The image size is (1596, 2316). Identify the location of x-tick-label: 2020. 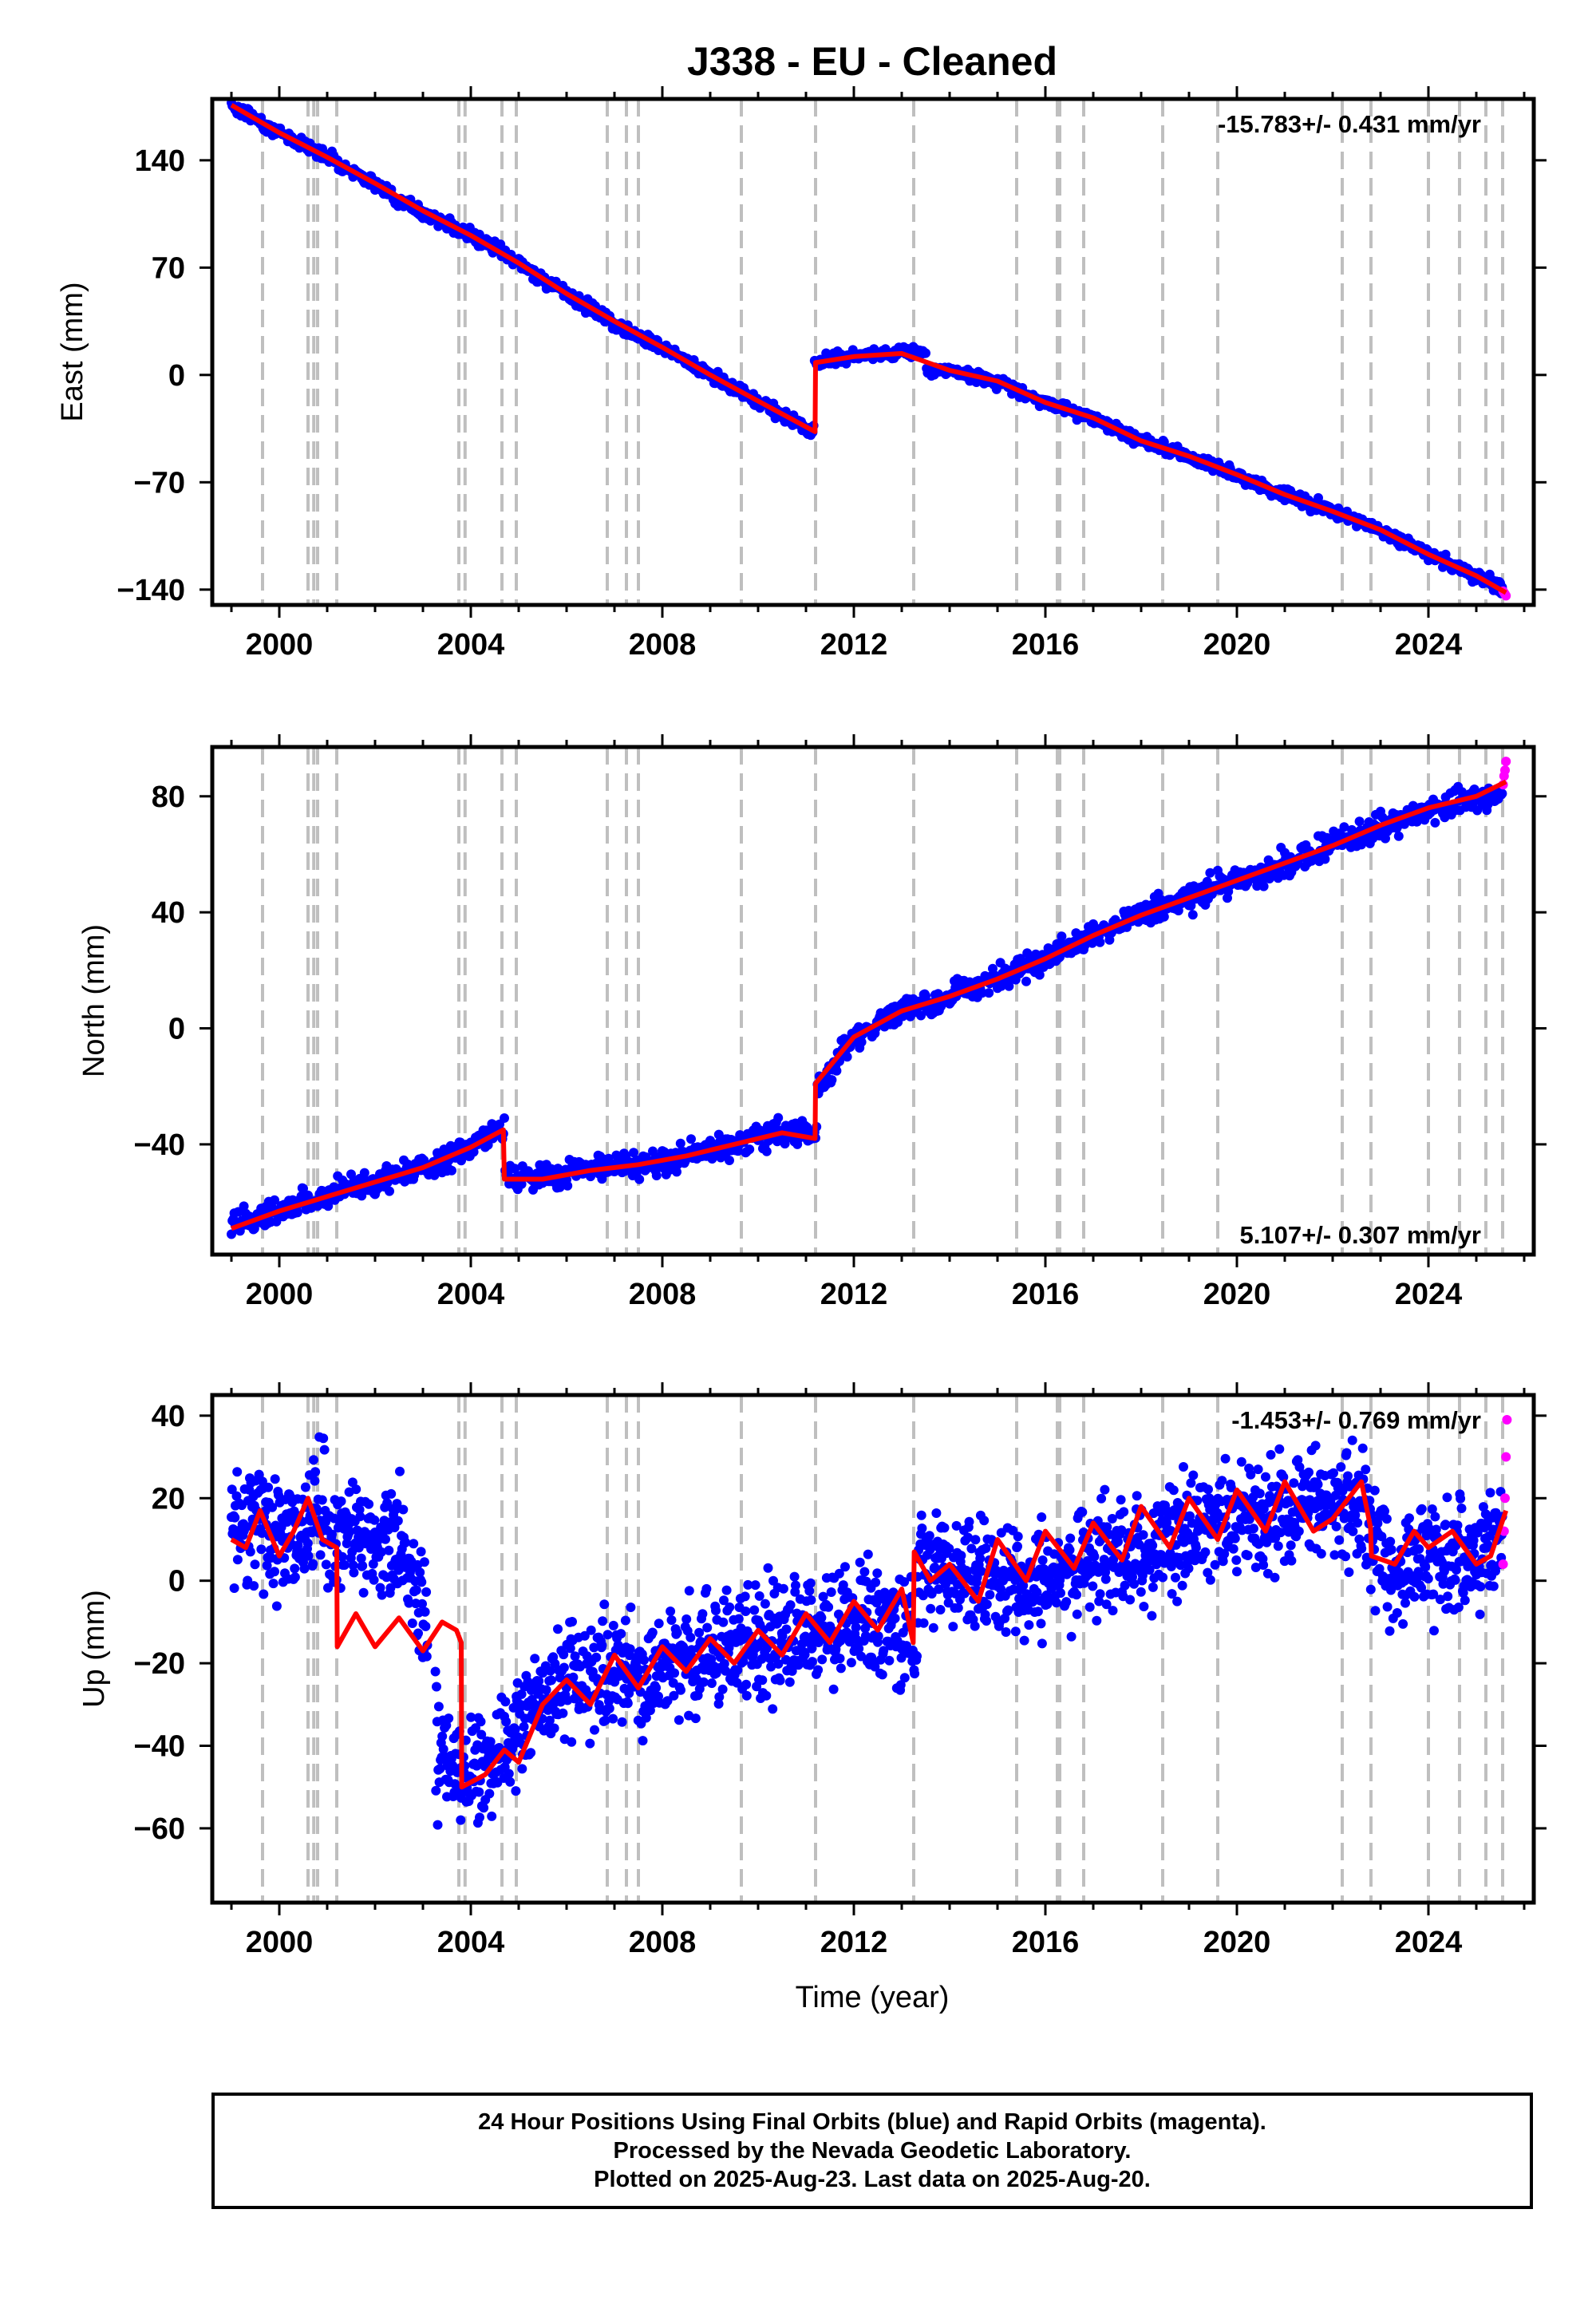
(1237, 1294).